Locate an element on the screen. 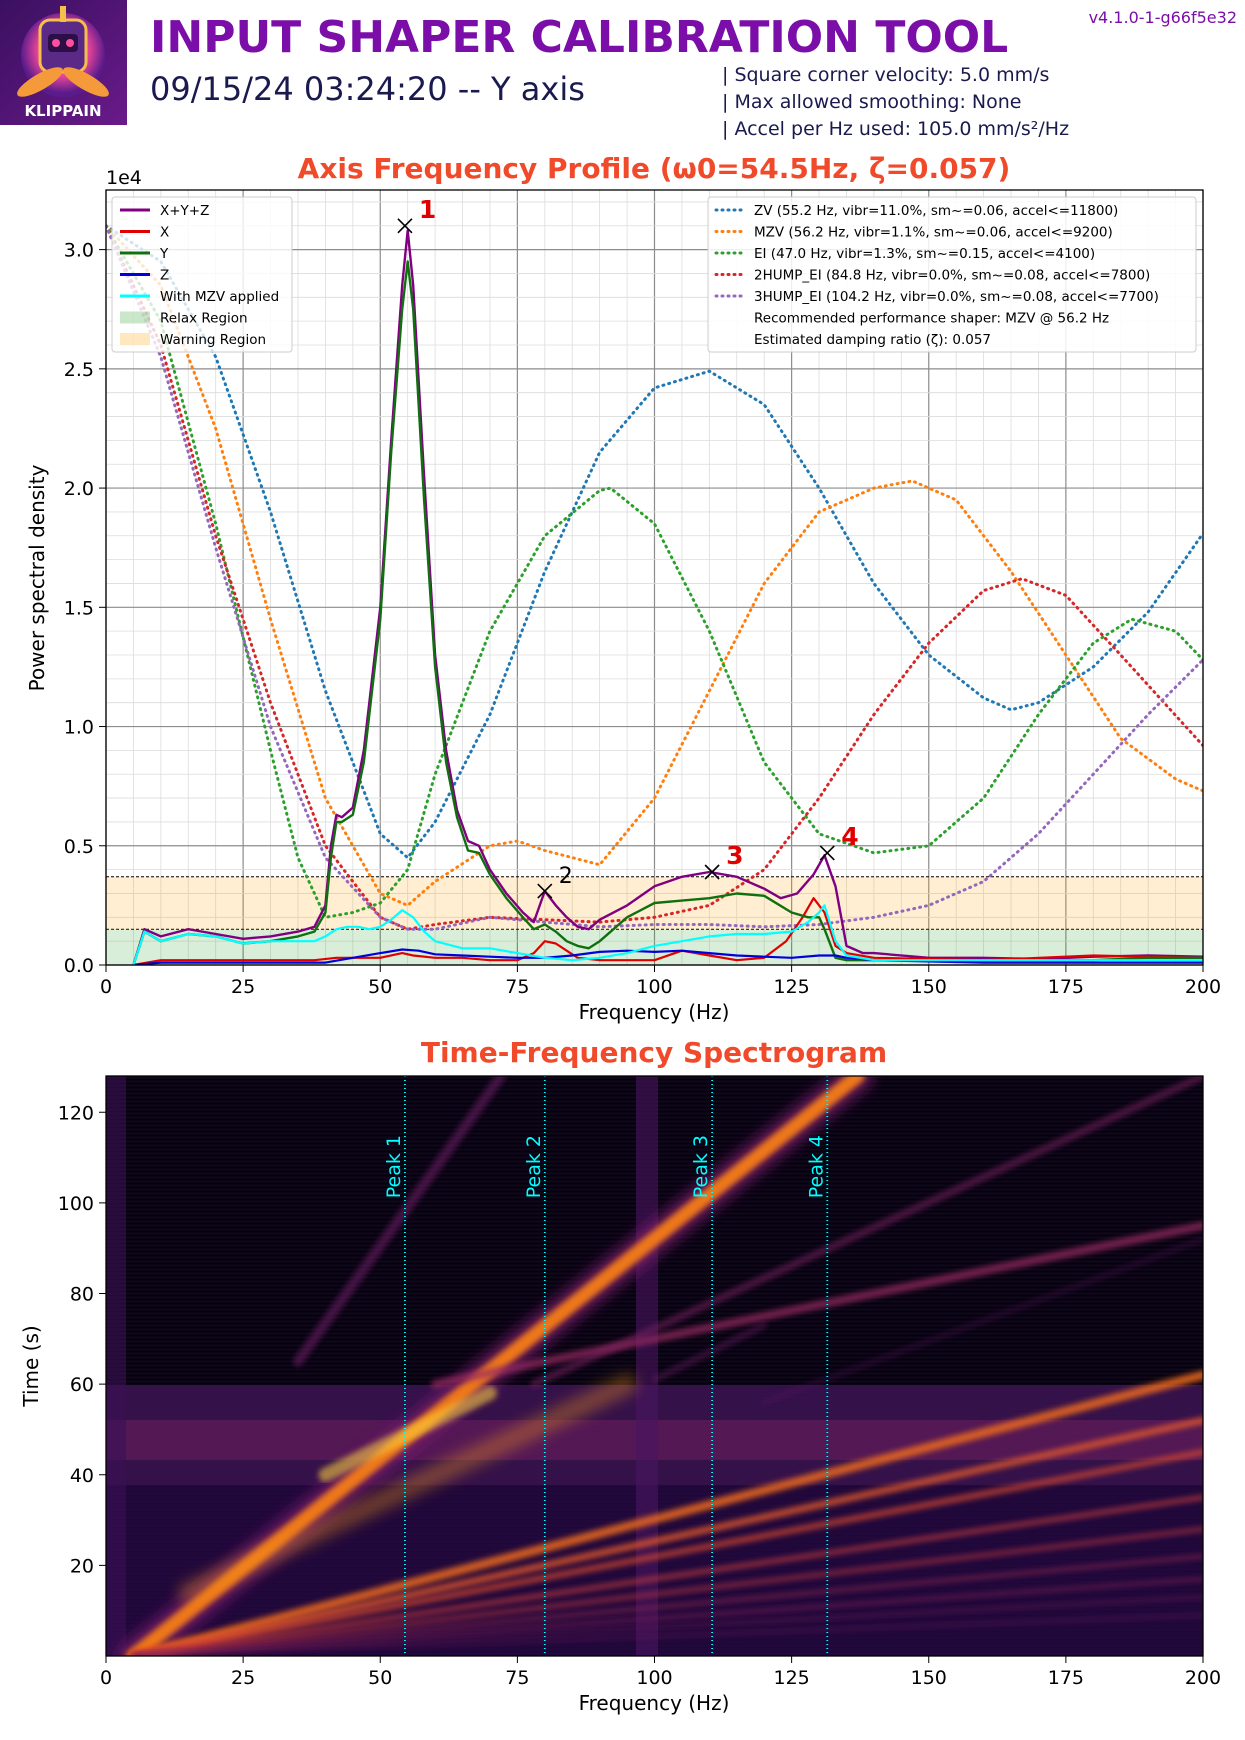  legend-label: Relax Region is located at coordinates (204, 319).